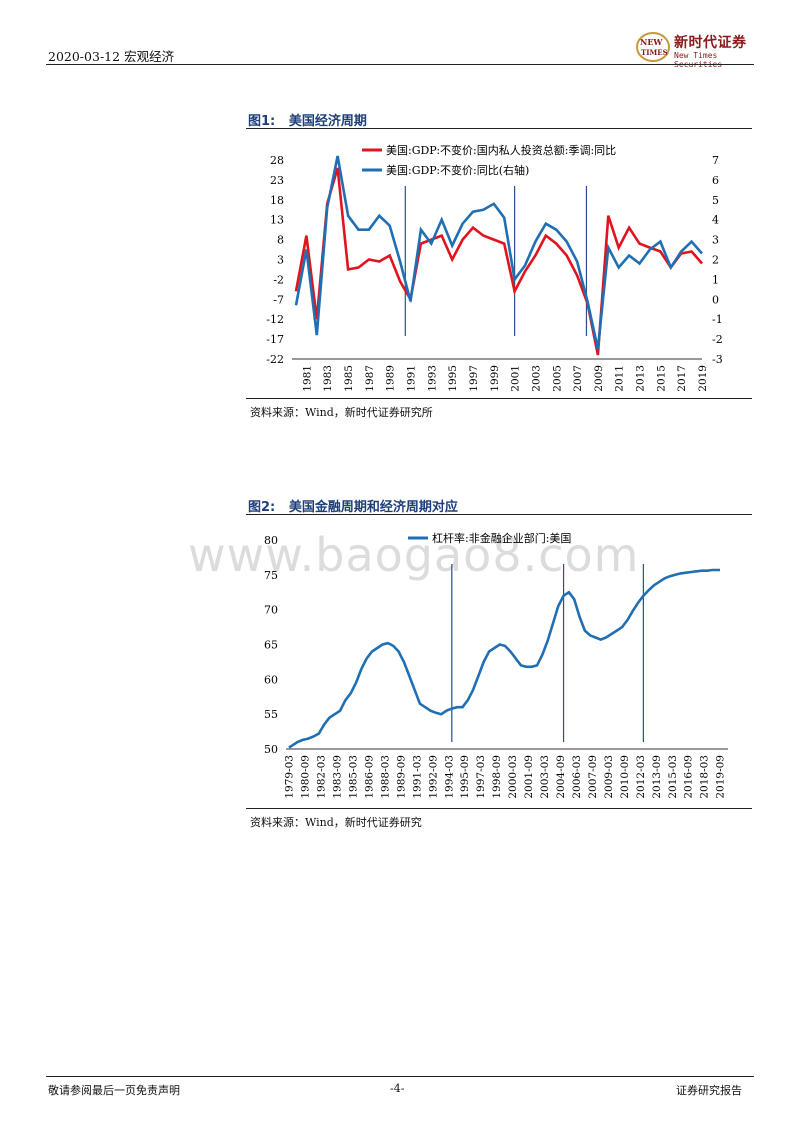 The height and width of the screenshot is (1132, 800). I want to click on chart-2-series-leverage, so click(504, 658).